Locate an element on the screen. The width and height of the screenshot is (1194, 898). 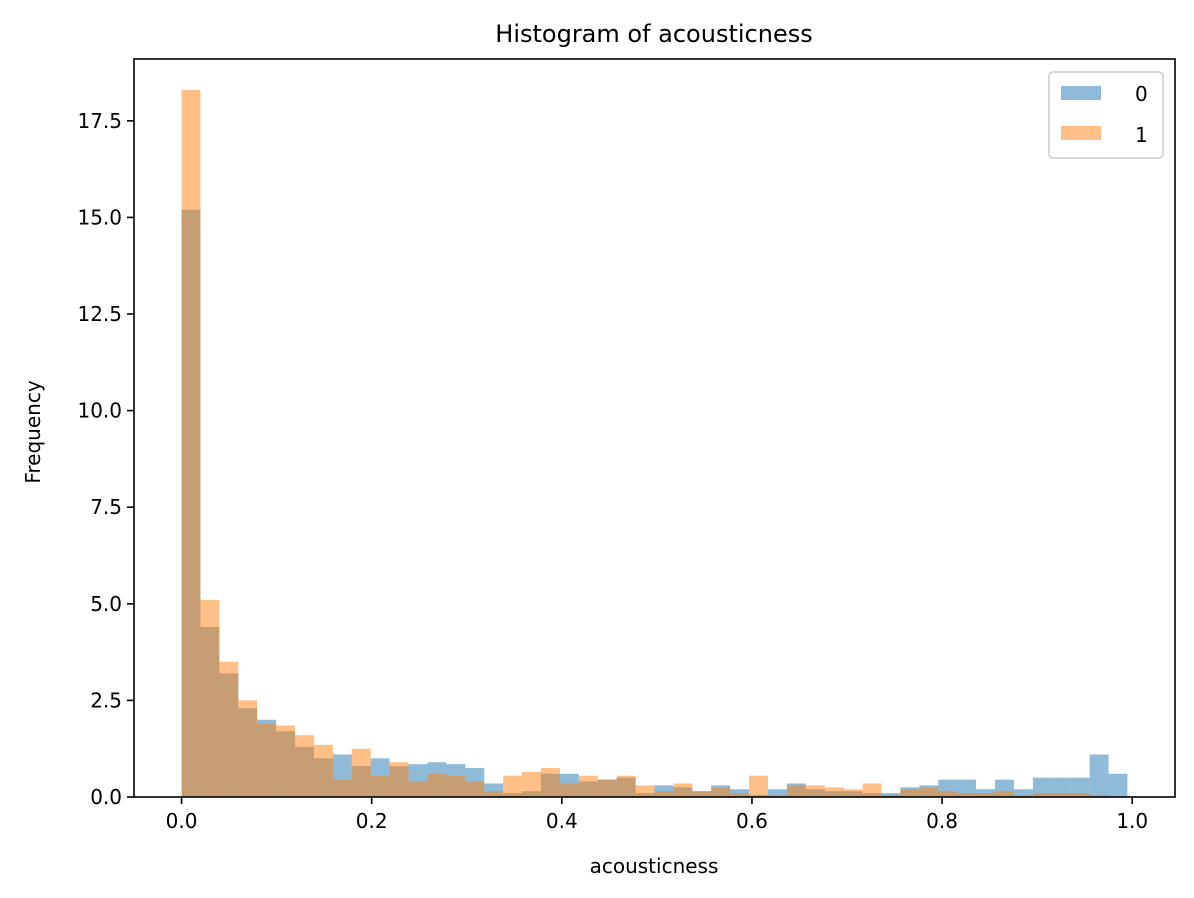
legend: 0 1 is located at coordinates (1106, 115).